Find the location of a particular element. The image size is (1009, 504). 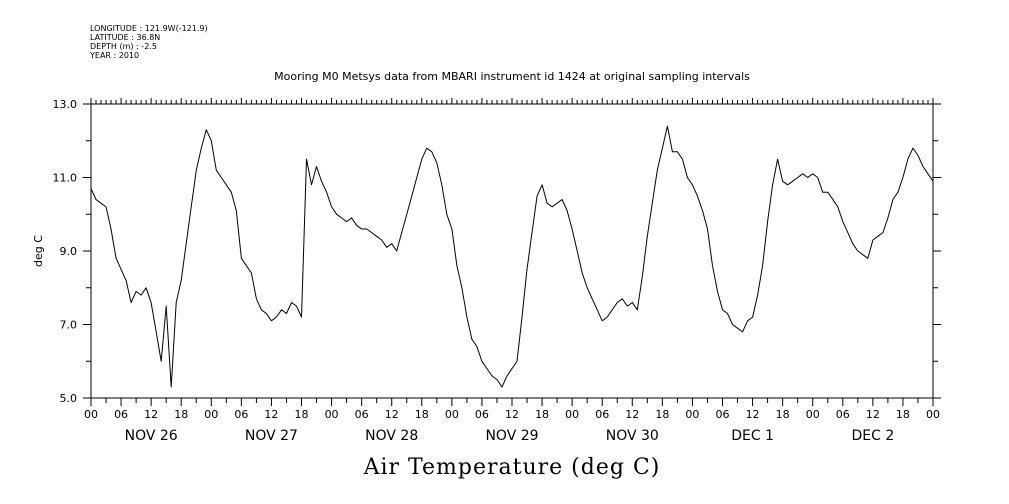

y-tick-label: 9.0 is located at coordinates (69, 251).